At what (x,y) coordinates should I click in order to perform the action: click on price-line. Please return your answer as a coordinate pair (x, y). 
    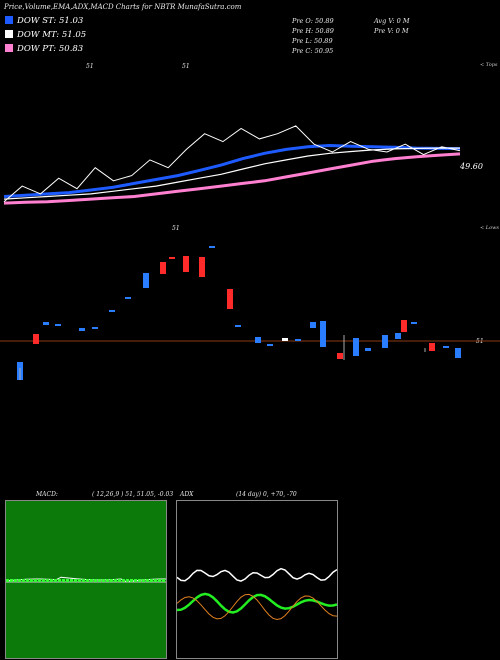
    Looking at the image, I should click on (232, 164).